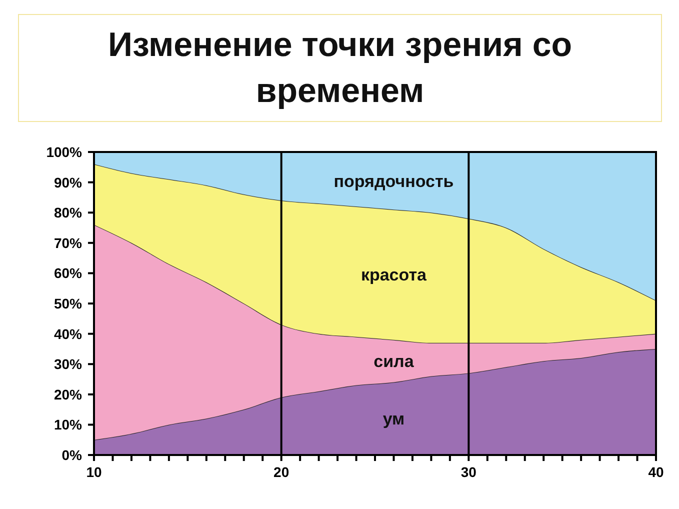 The height and width of the screenshot is (509, 679). I want to click on y-tick-label: 20%, so click(68, 394).